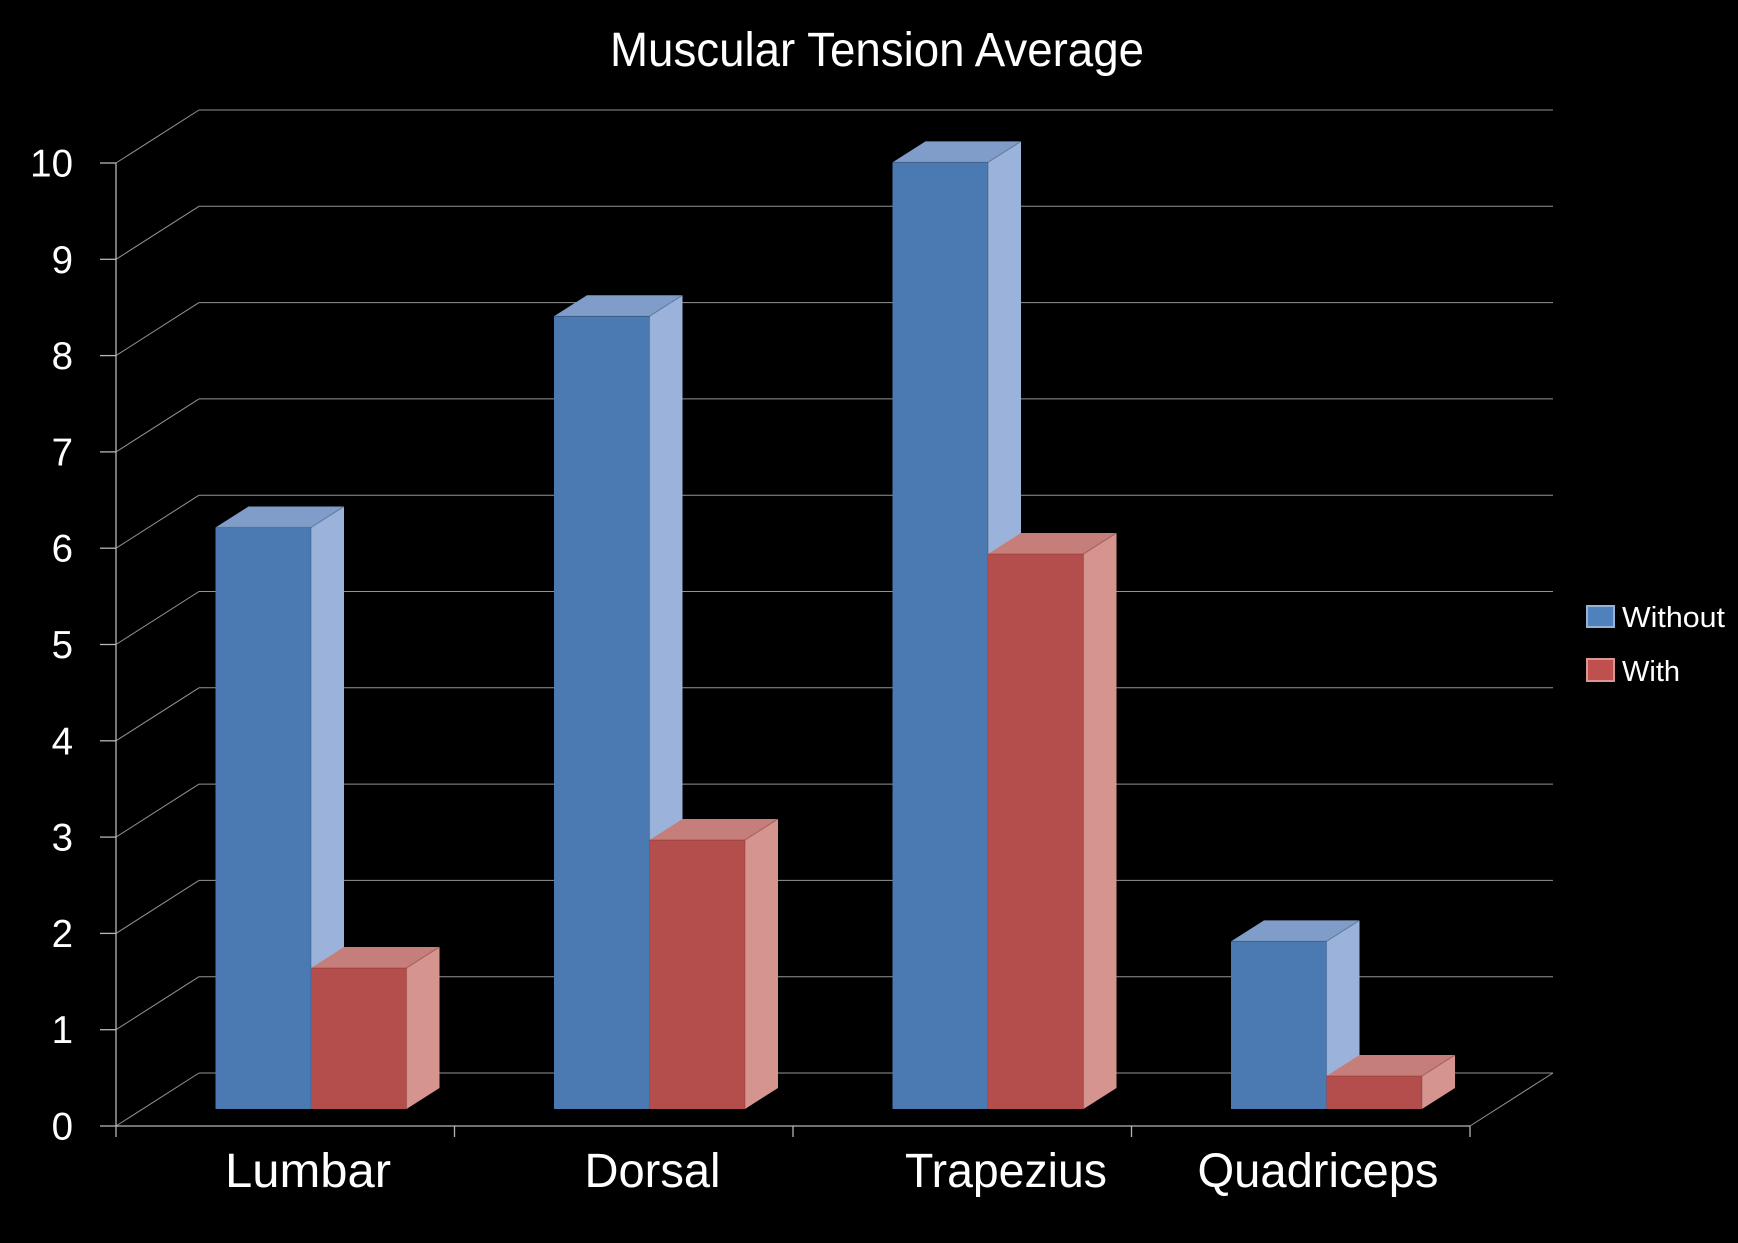  What do you see at coordinates (653, 1171) in the screenshot?
I see `svg-text: Dorsal` at bounding box center [653, 1171].